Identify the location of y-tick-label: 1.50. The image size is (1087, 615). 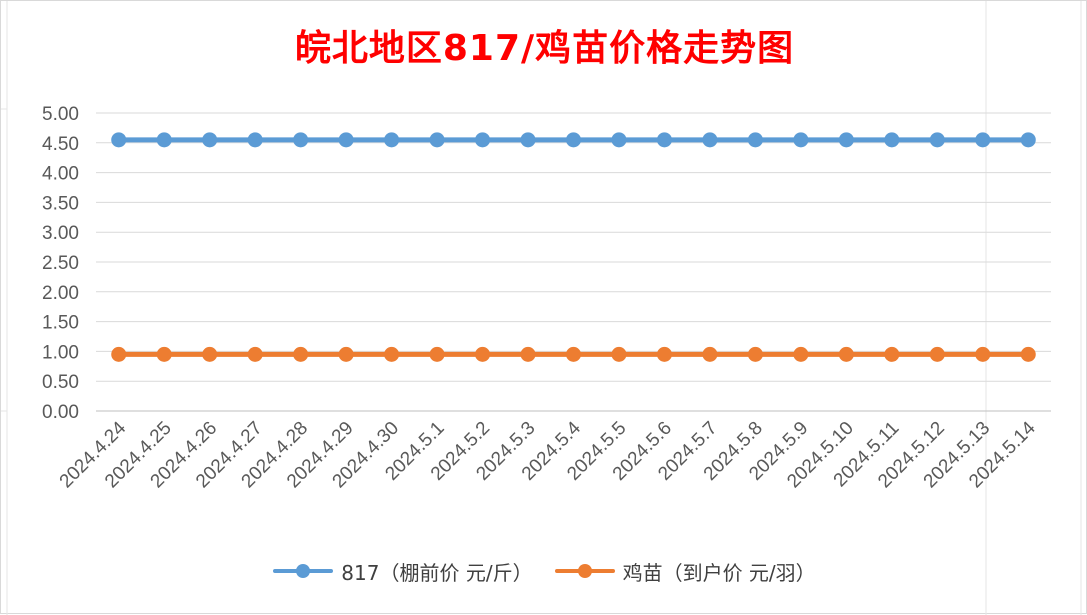
(60, 323).